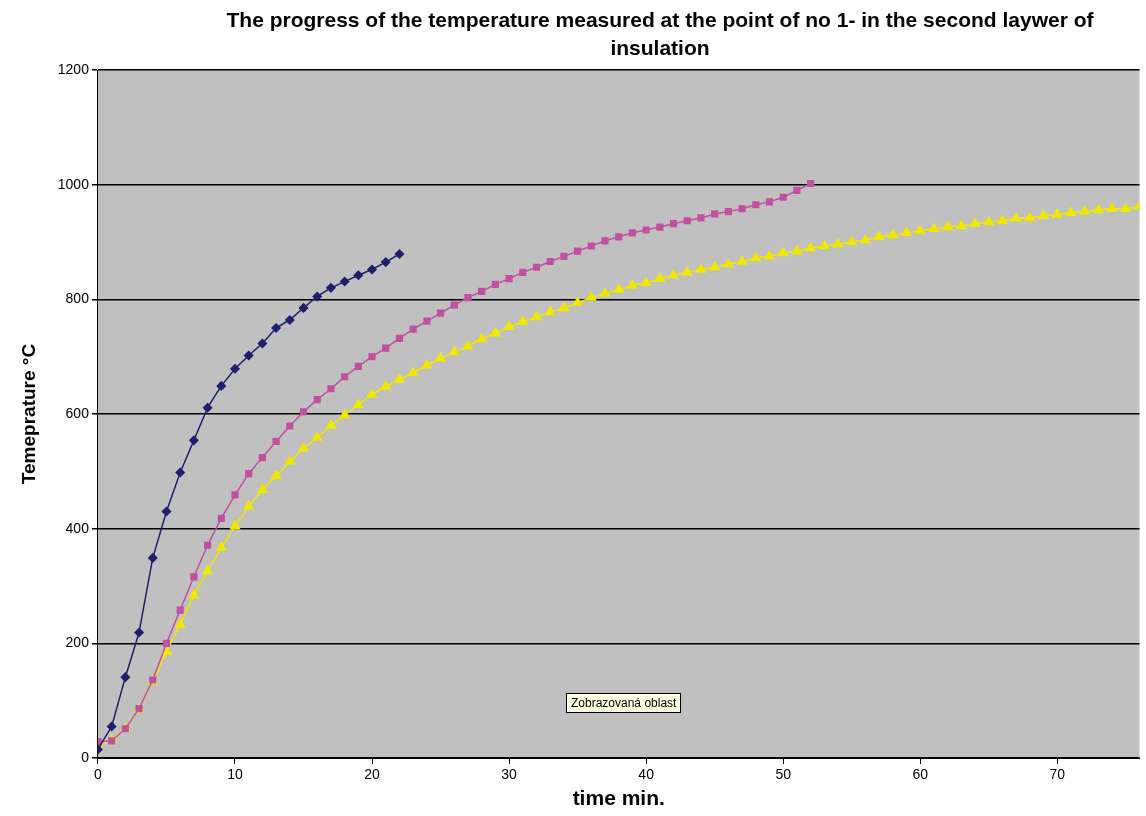 Image resolution: width=1146 pixels, height=816 pixels. I want to click on x-tick-label: 40, so click(646, 774).